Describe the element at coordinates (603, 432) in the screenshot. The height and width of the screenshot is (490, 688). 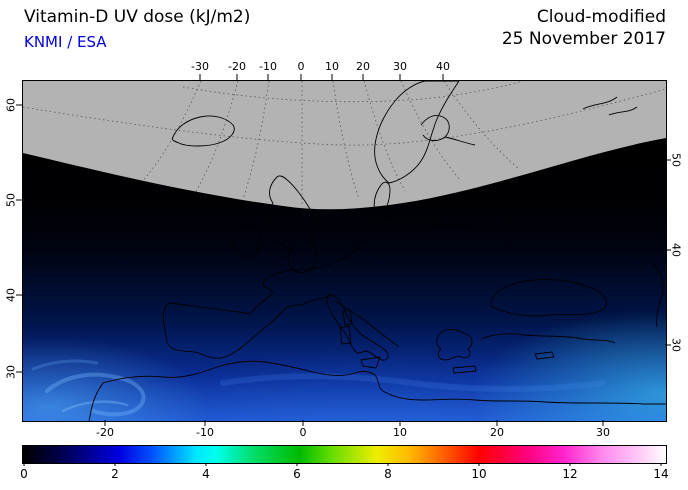
I see `bottom-axis-label: 30` at that location.